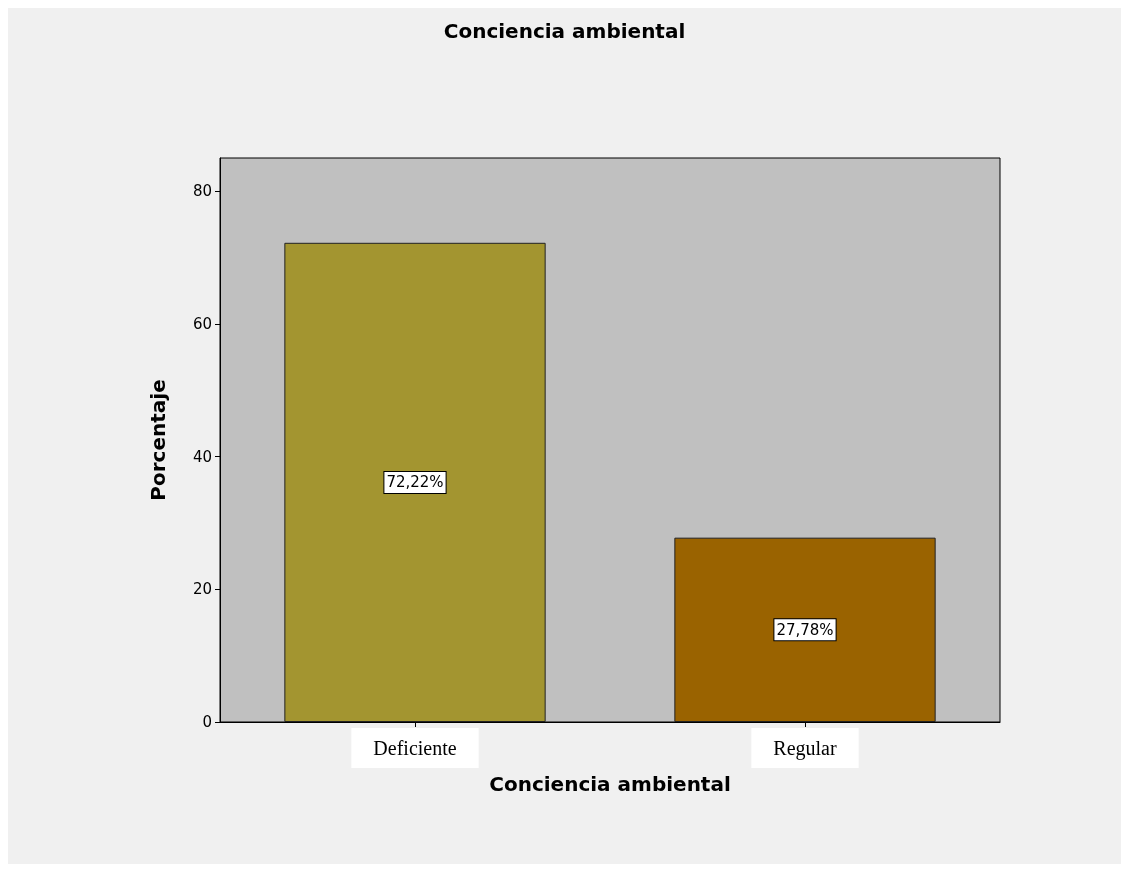  What do you see at coordinates (805, 748) in the screenshot?
I see `x-tick-label: Regular` at bounding box center [805, 748].